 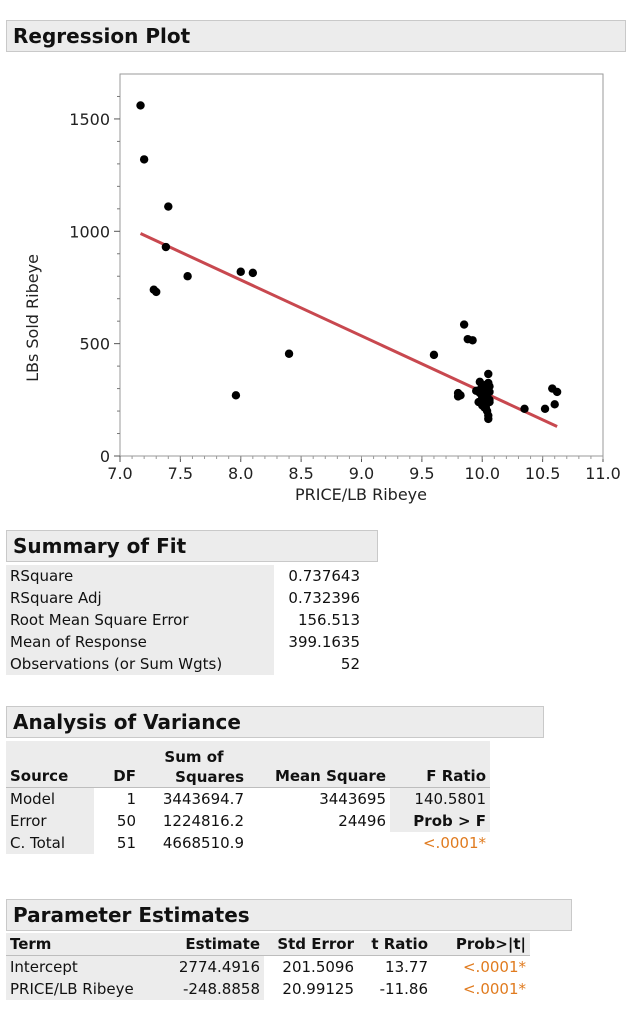 What do you see at coordinates (482, 473) in the screenshot?
I see `x-tick-label: 10.0` at bounding box center [482, 473].